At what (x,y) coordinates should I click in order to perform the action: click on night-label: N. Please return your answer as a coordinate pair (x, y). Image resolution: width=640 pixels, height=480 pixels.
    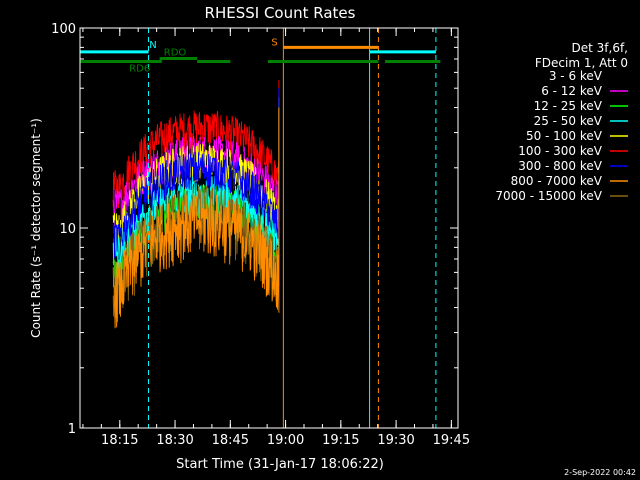
    Looking at the image, I should click on (152, 45).